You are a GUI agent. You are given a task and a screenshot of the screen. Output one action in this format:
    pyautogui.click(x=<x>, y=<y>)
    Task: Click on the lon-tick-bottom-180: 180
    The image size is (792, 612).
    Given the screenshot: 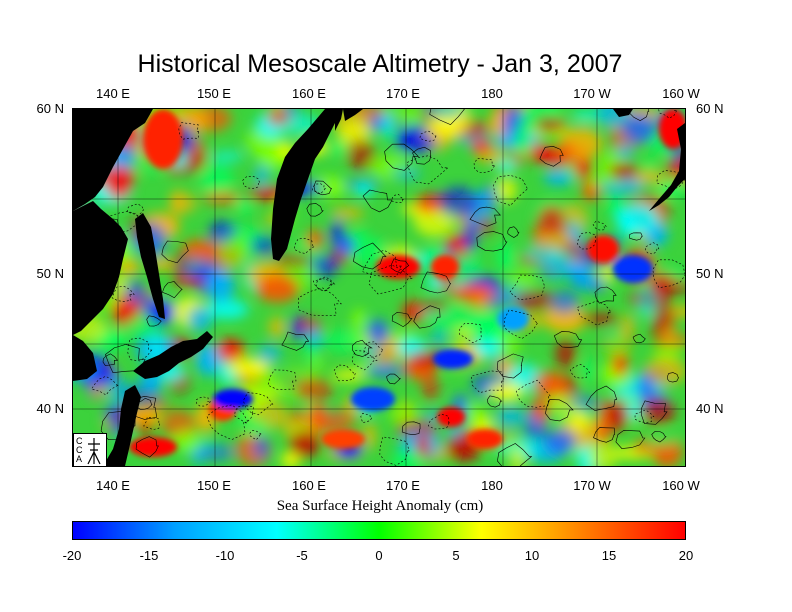 What is the action you would take?
    pyautogui.click(x=492, y=485)
    